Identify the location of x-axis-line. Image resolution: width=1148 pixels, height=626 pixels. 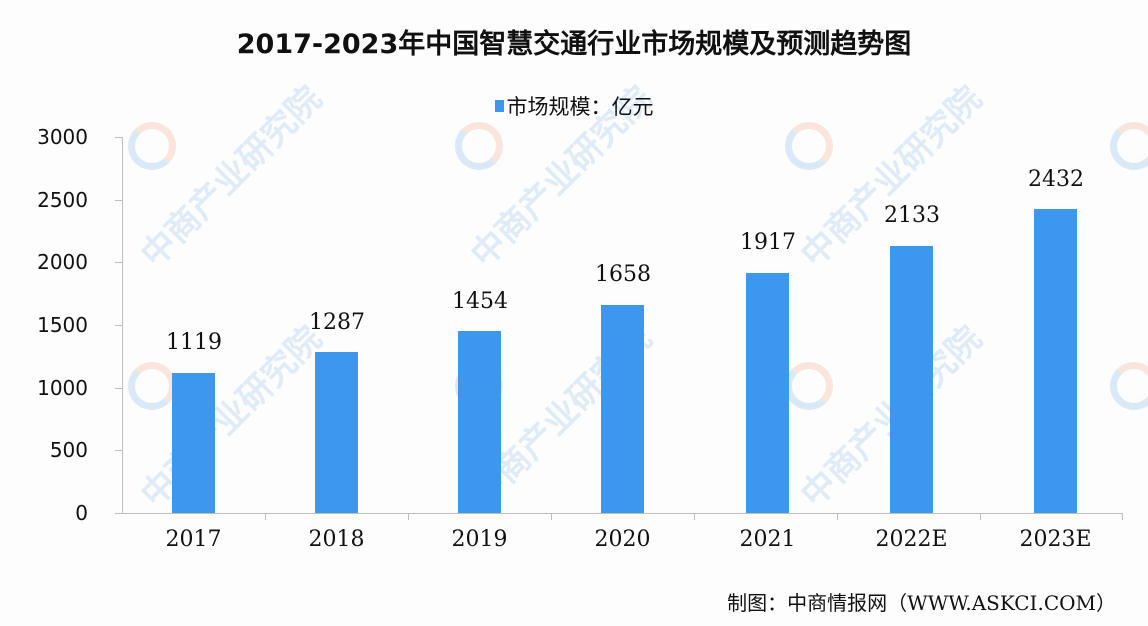
(619, 513).